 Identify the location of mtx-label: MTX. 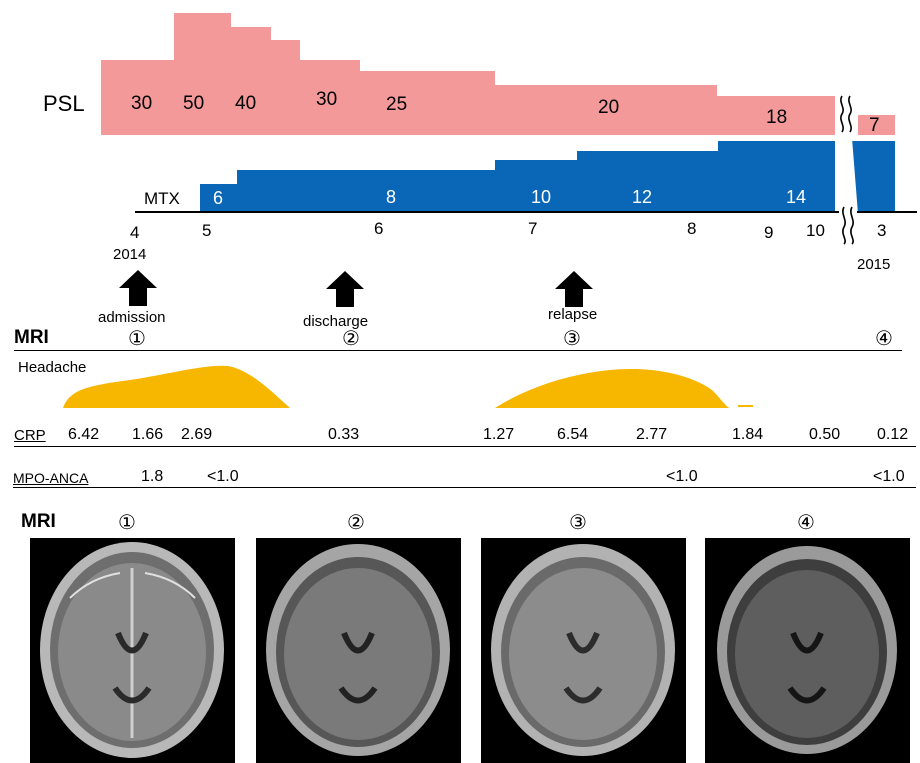
(162, 198).